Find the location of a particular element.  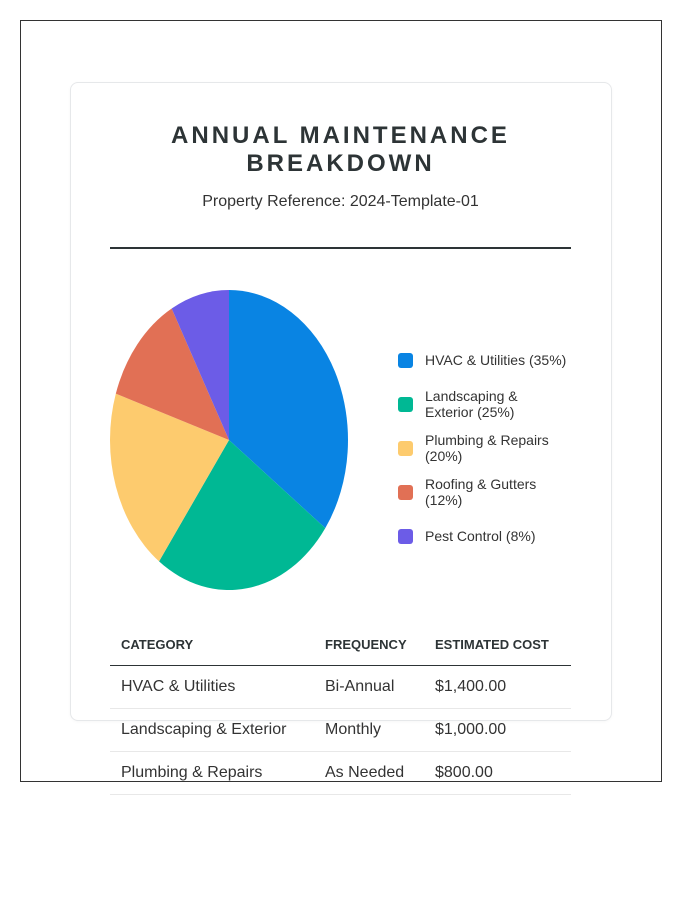

cell-frequency: Monthly is located at coordinates (369, 730).